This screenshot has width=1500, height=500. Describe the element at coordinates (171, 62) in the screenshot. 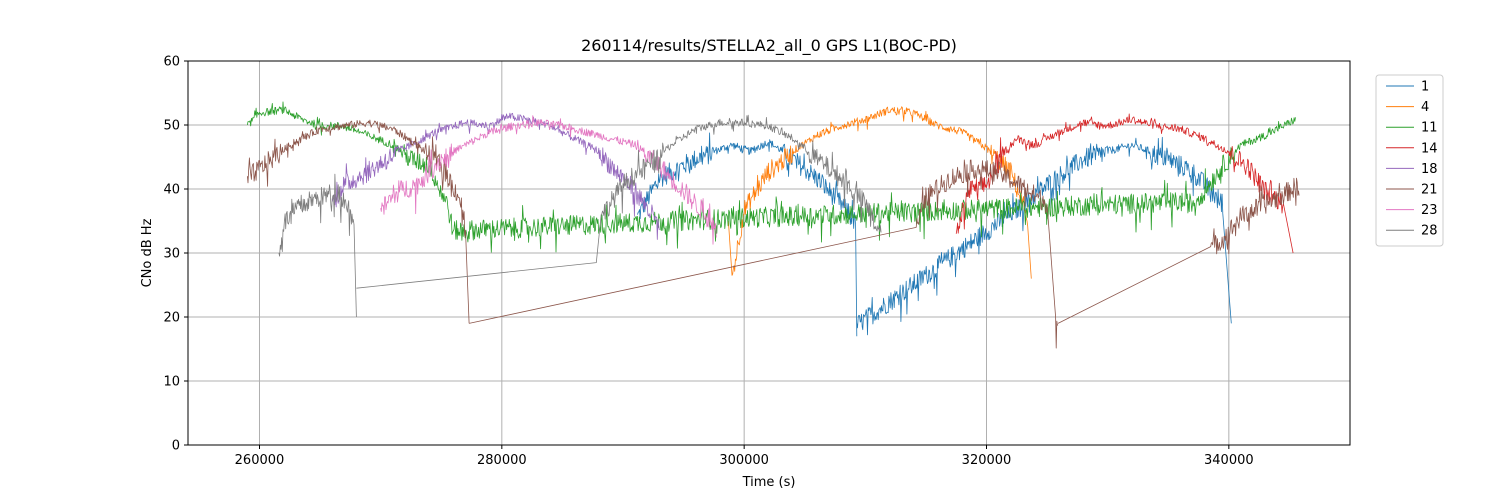

I see `y-tick-label: 60` at that location.